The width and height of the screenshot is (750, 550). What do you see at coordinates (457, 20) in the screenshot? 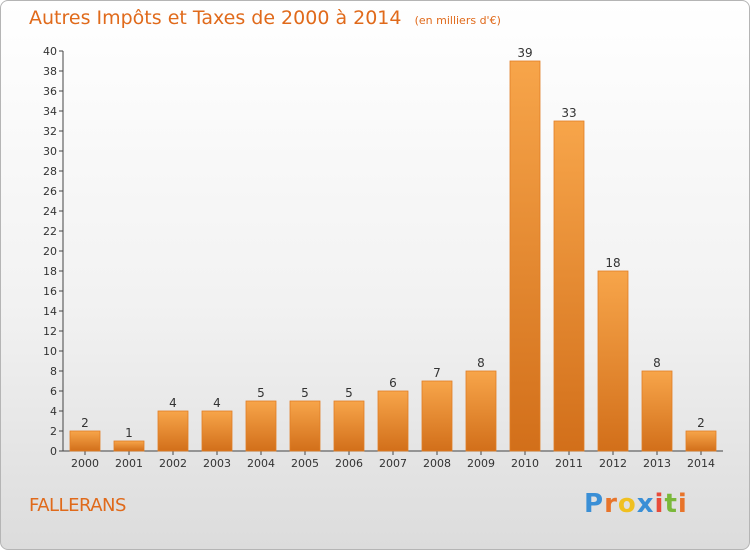
I see `chart-unit: (en milliers d'€)` at bounding box center [457, 20].